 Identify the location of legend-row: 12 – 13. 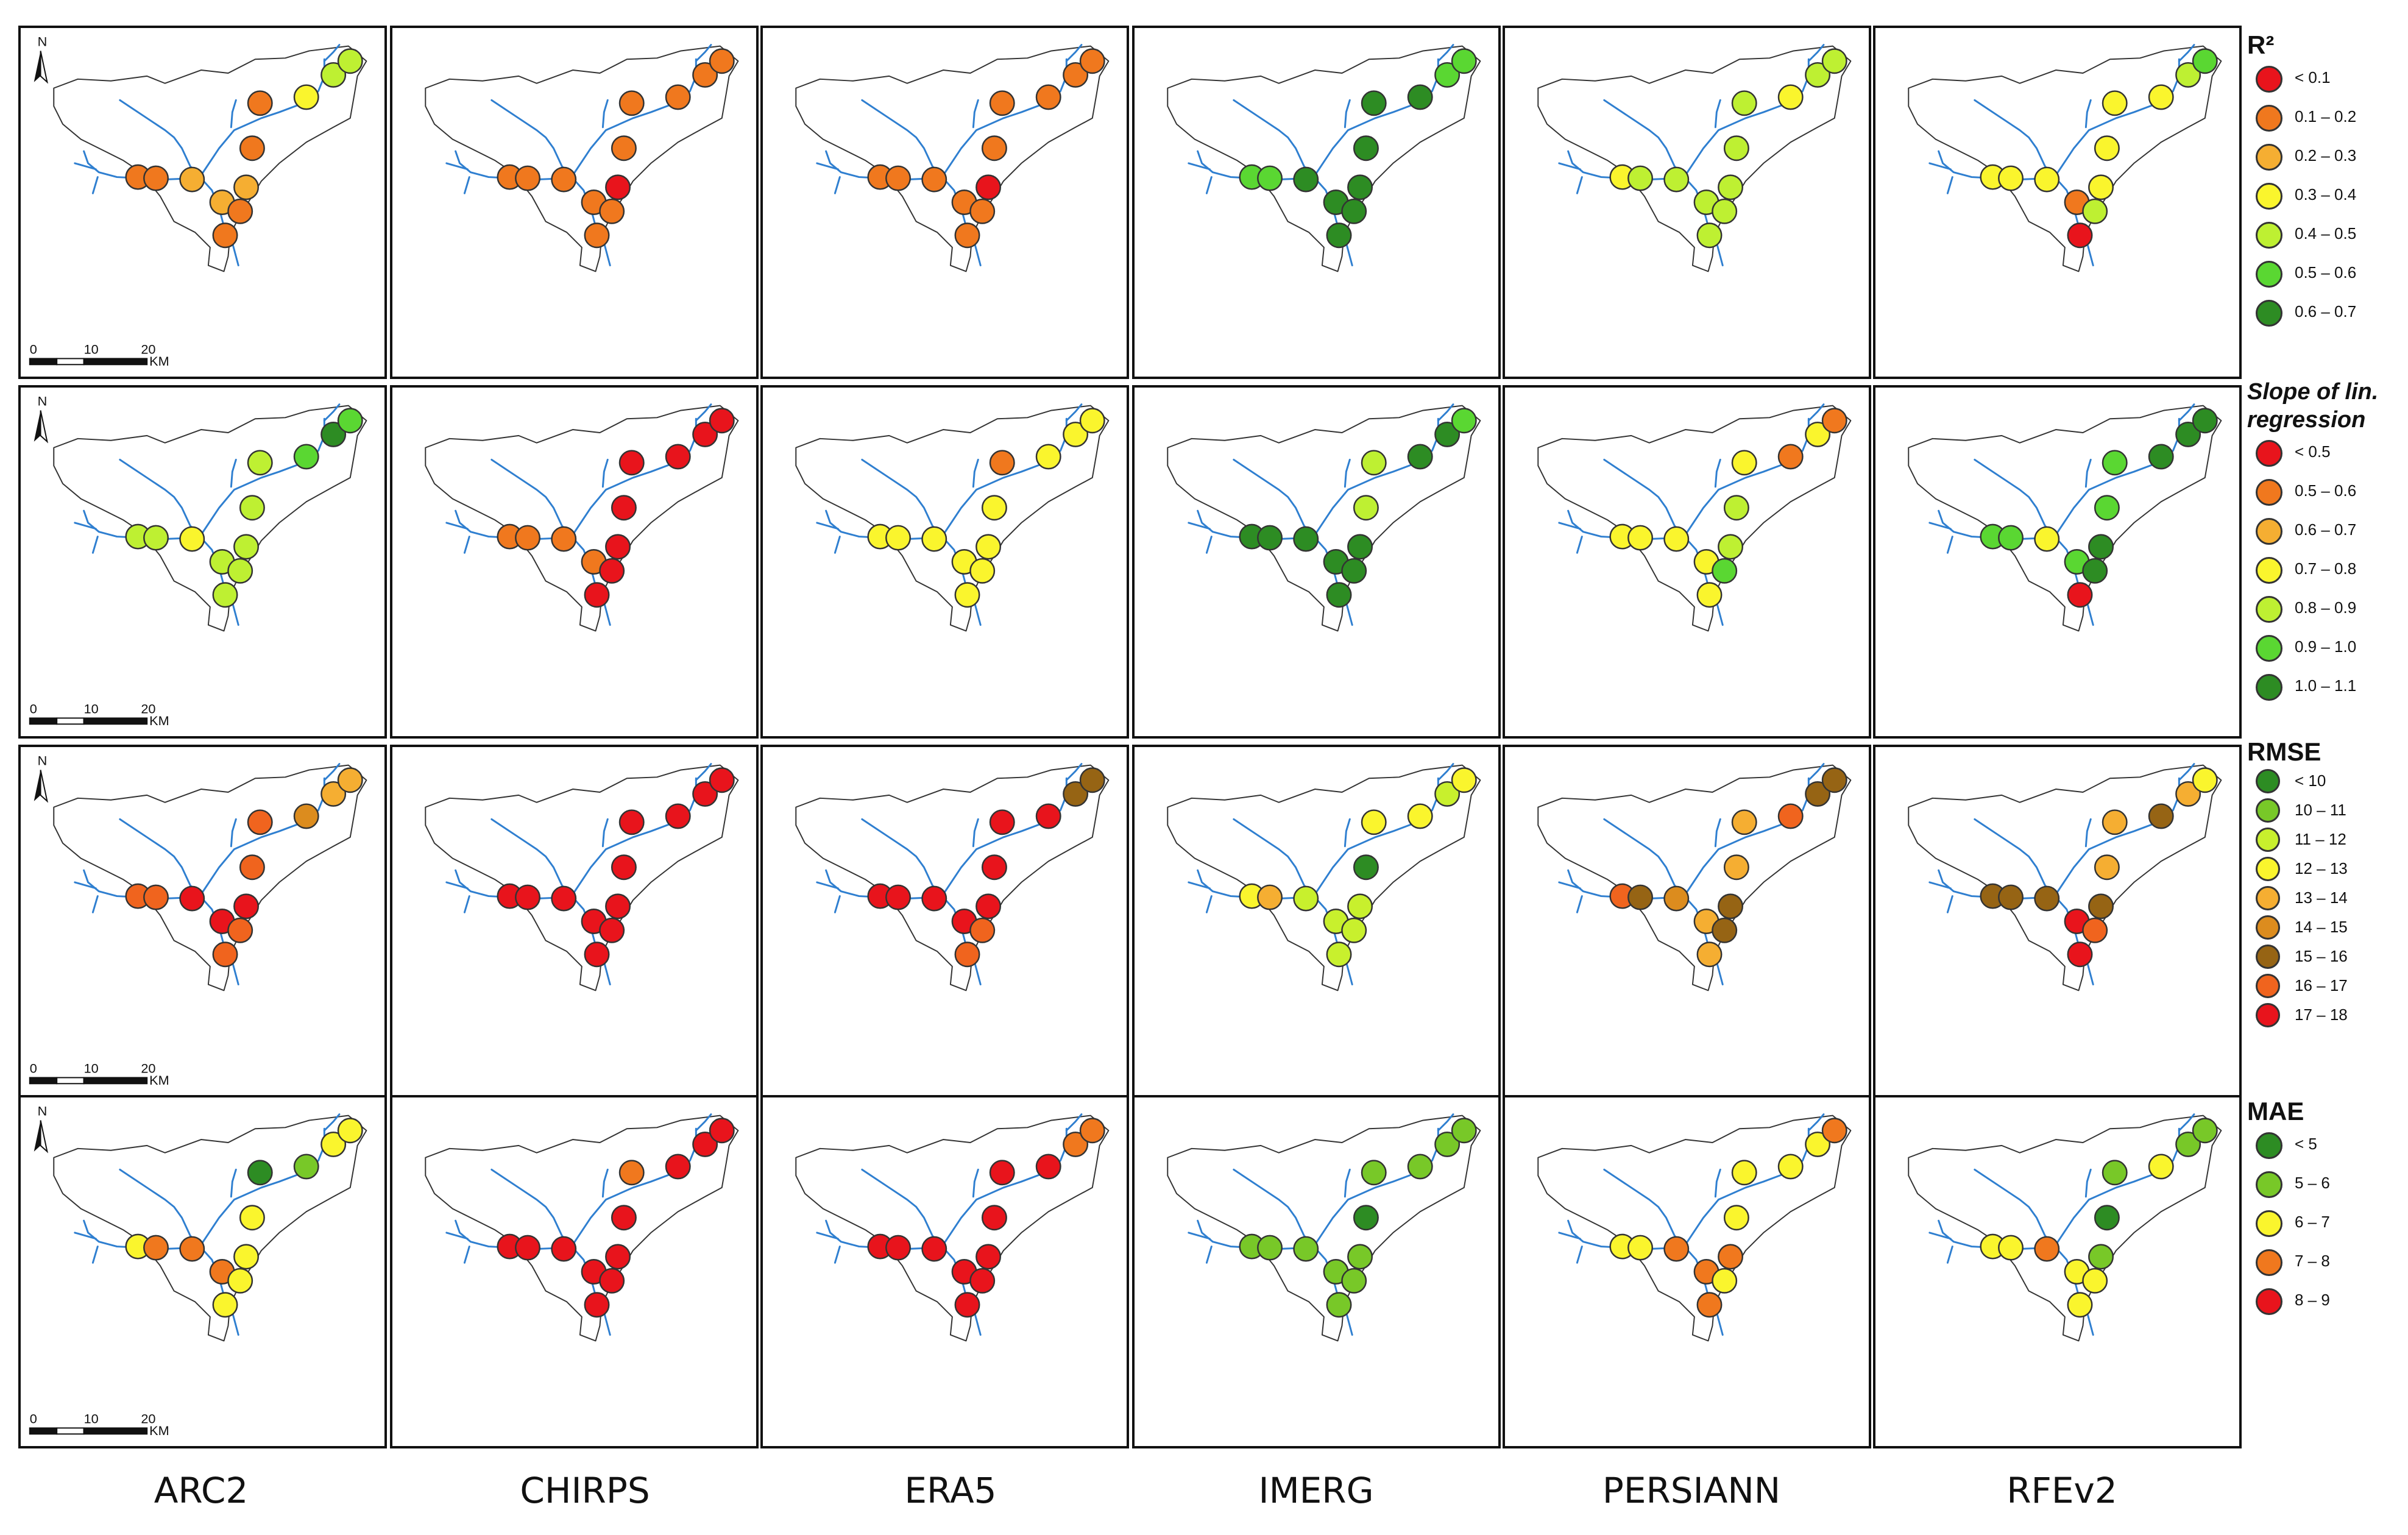
(2328, 869).